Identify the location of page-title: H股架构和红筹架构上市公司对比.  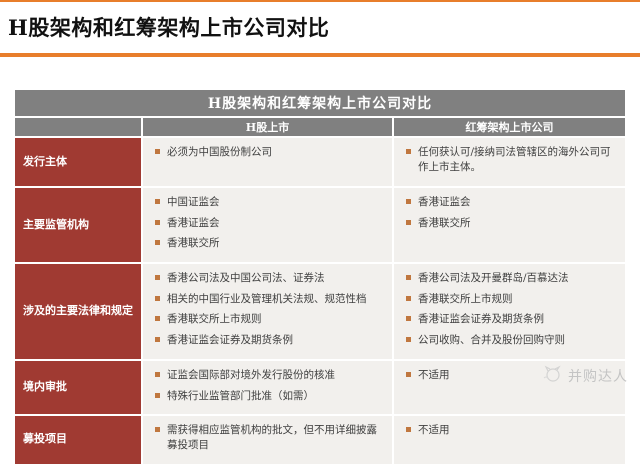
(169, 27).